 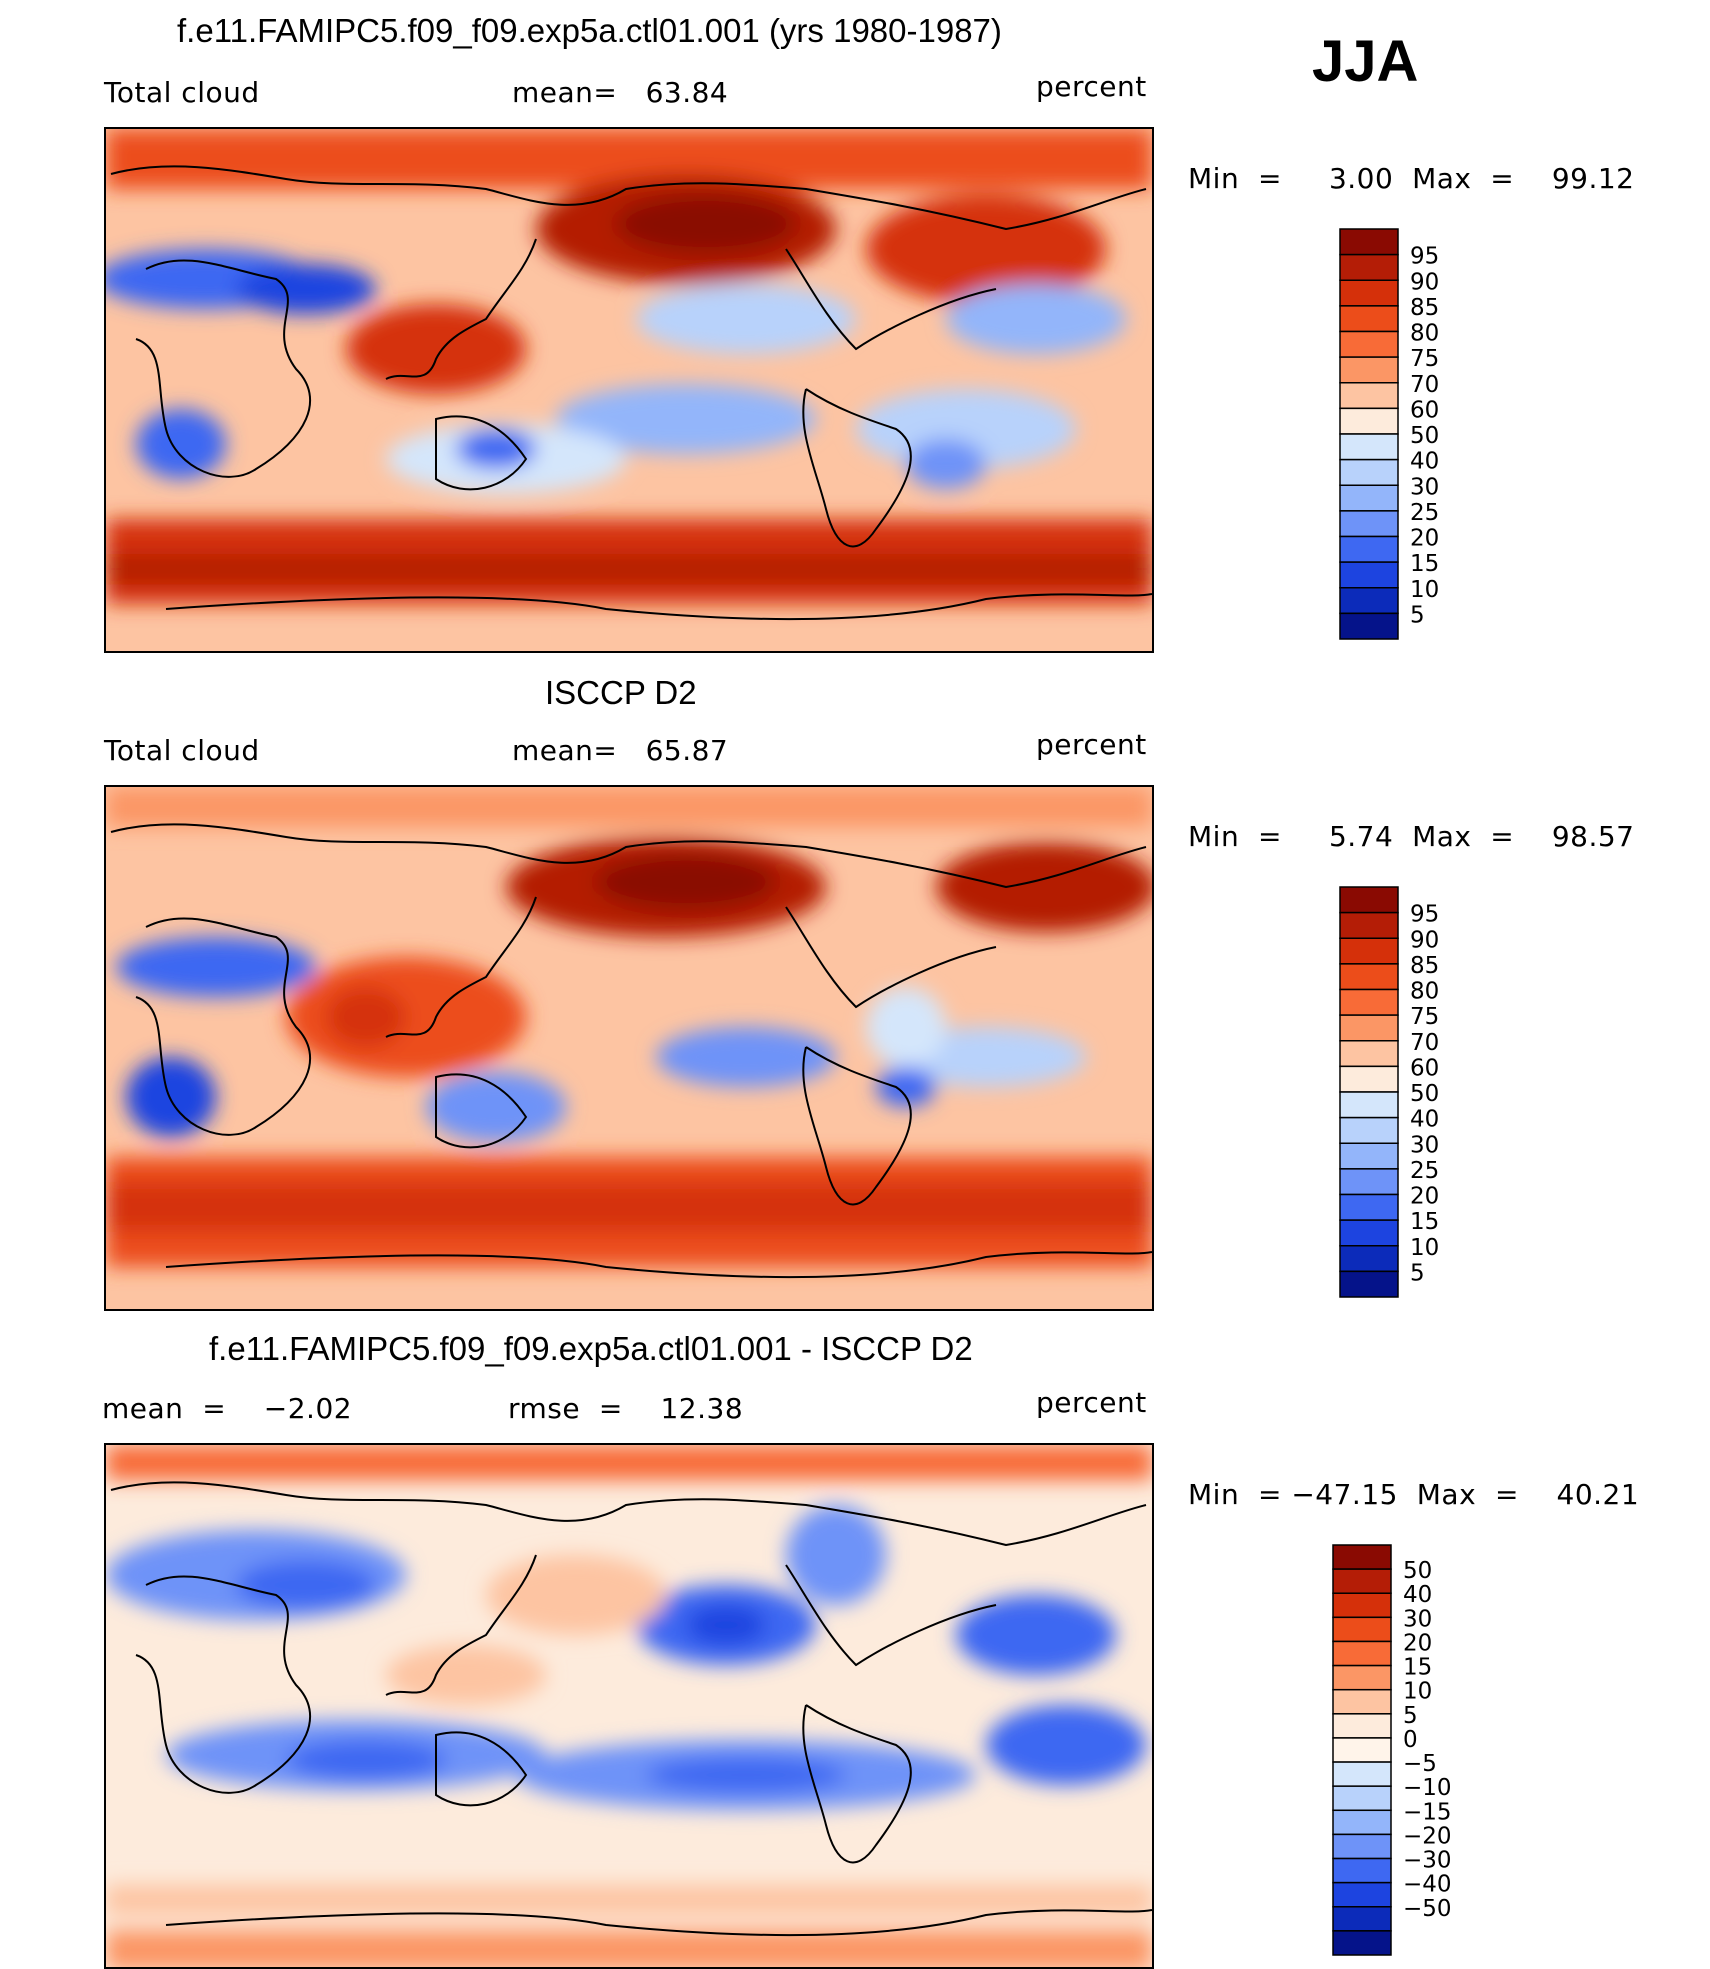 What do you see at coordinates (182, 92) in the screenshot?
I see `panel-1-variable-label: Total cloud` at bounding box center [182, 92].